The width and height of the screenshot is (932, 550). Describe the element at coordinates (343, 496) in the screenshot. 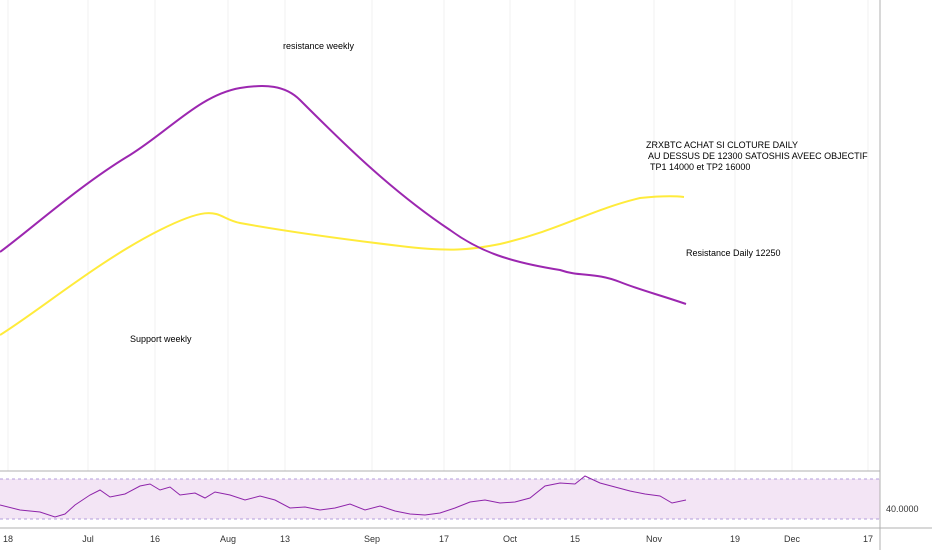

I see `rsi-line` at that location.